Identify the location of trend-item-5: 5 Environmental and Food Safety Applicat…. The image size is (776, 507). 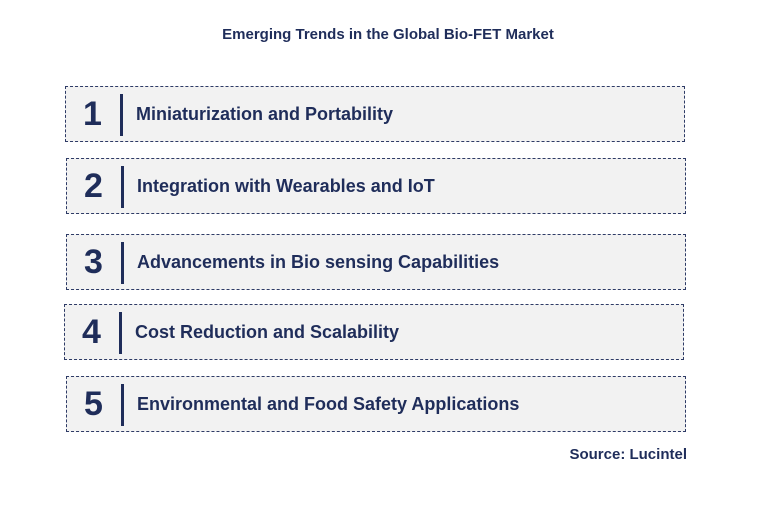
(376, 404).